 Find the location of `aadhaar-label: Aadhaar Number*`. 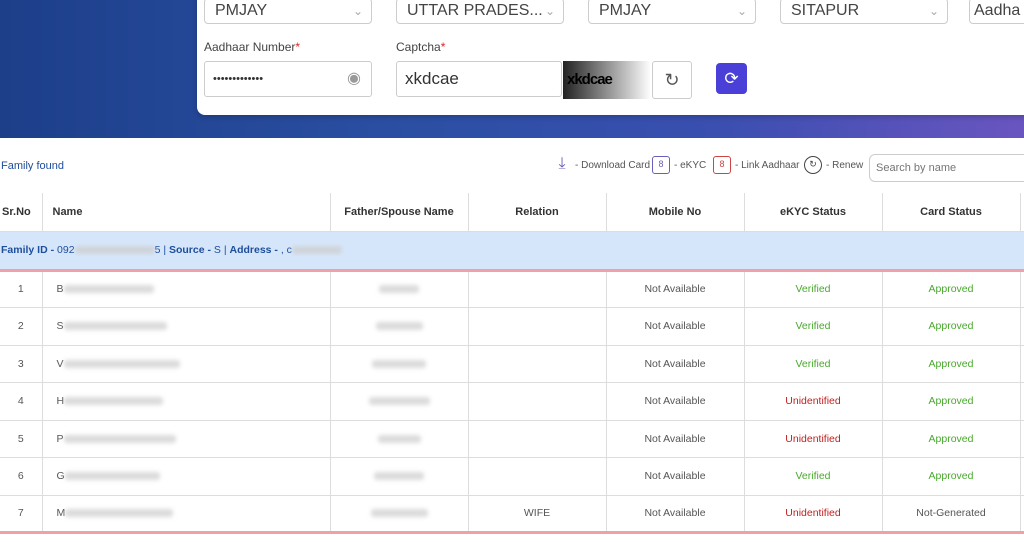

aadhaar-label: Aadhaar Number* is located at coordinates (252, 47).